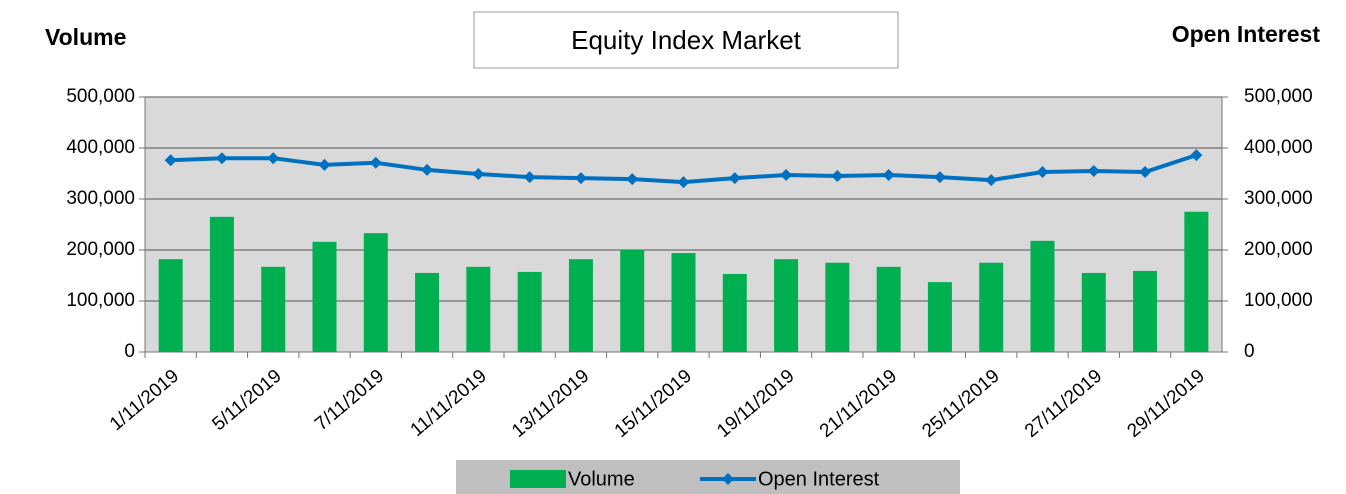 The image size is (1346, 494). Describe the element at coordinates (601, 479) in the screenshot. I see `legend-label: Volume` at that location.